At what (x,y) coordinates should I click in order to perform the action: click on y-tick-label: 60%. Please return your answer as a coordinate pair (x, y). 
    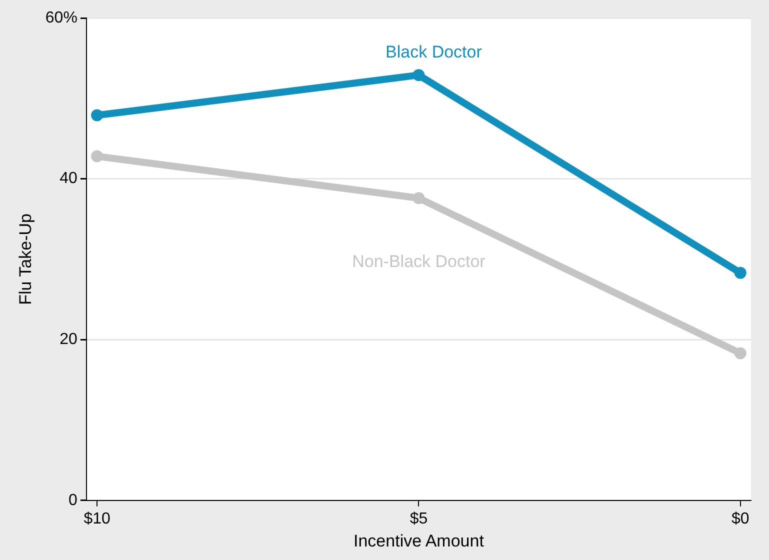
    Looking at the image, I should click on (61, 17).